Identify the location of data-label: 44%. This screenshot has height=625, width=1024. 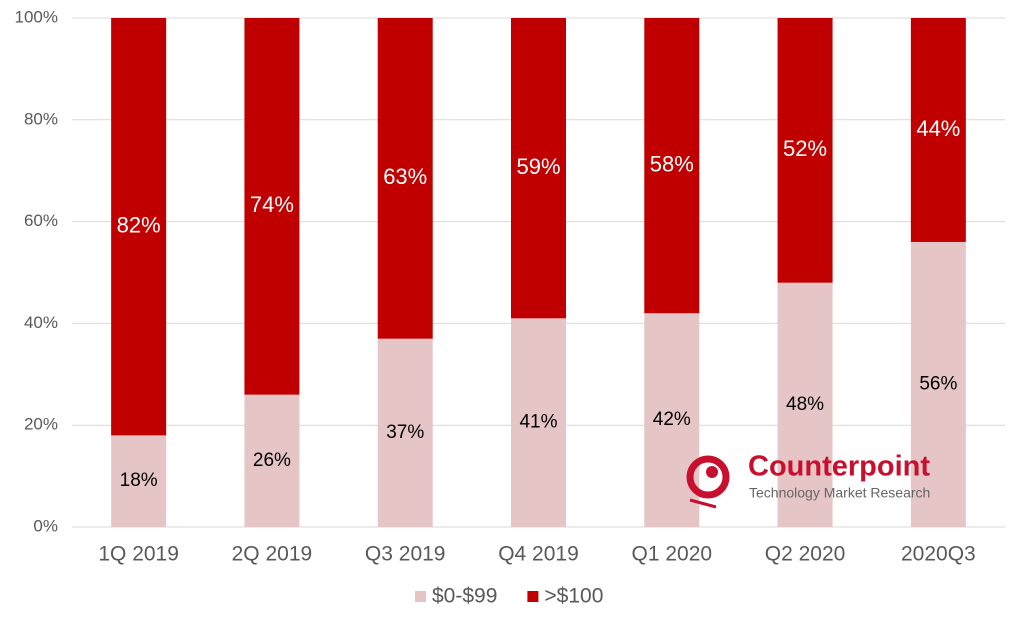
(938, 128).